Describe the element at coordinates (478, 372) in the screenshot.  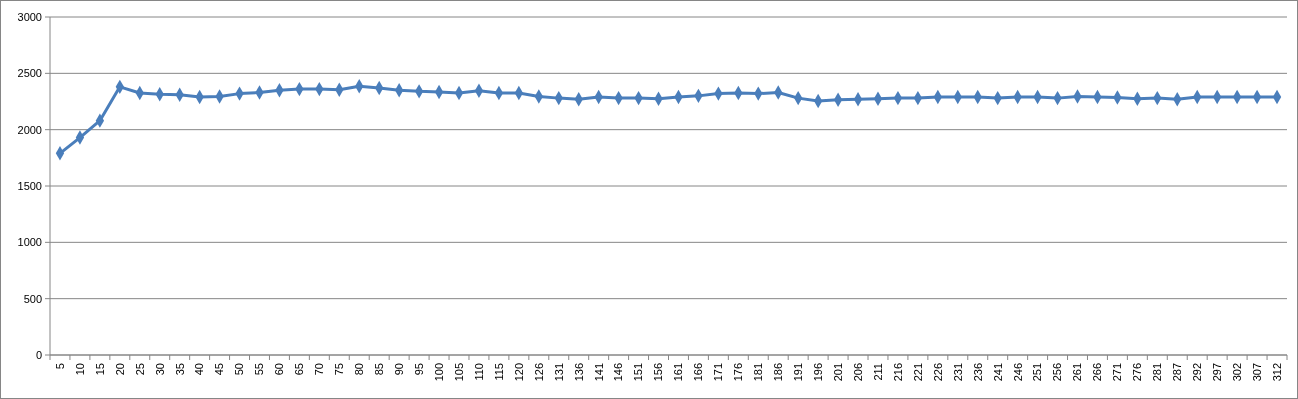
I see `x-tick-label: 110` at that location.